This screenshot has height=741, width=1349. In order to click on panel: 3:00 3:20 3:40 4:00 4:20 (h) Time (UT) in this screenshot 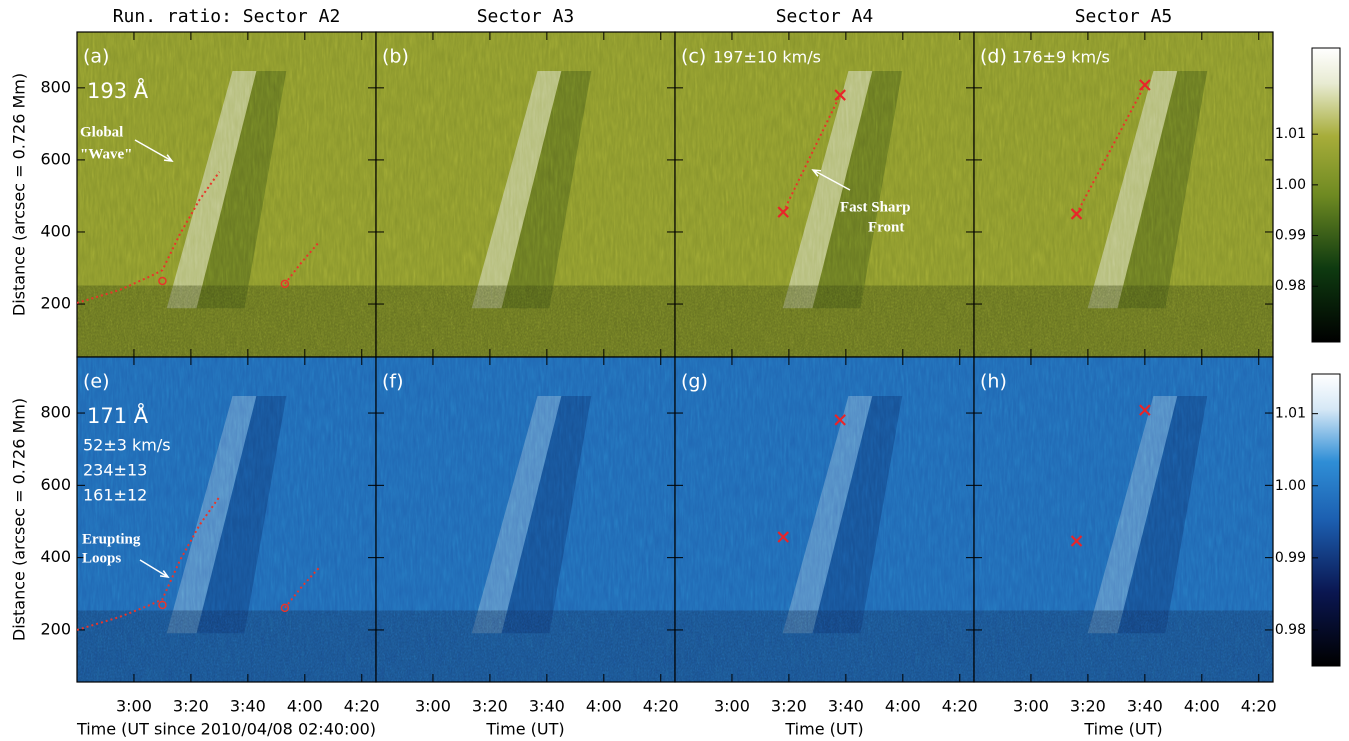, I will do `click(1125, 547)`.